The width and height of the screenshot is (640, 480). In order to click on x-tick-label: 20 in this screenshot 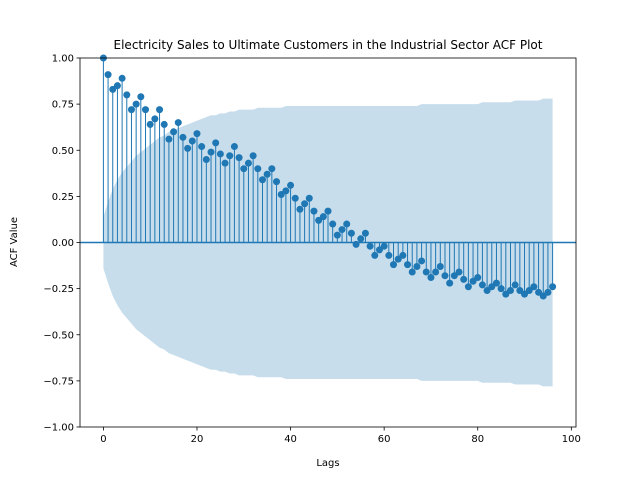, I will do `click(197, 439)`.